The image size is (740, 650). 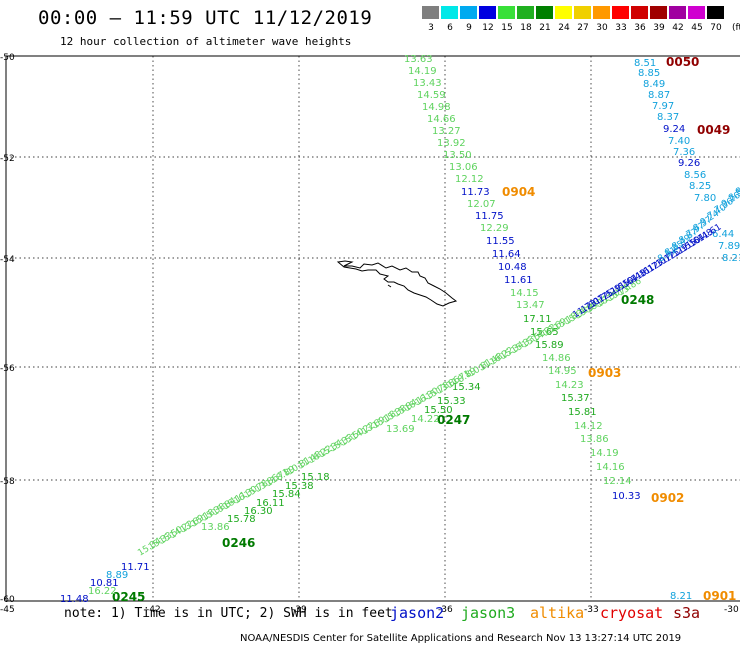 What do you see at coordinates (7, 369) in the screenshot?
I see `lat-tick-label: -56` at bounding box center [7, 369].